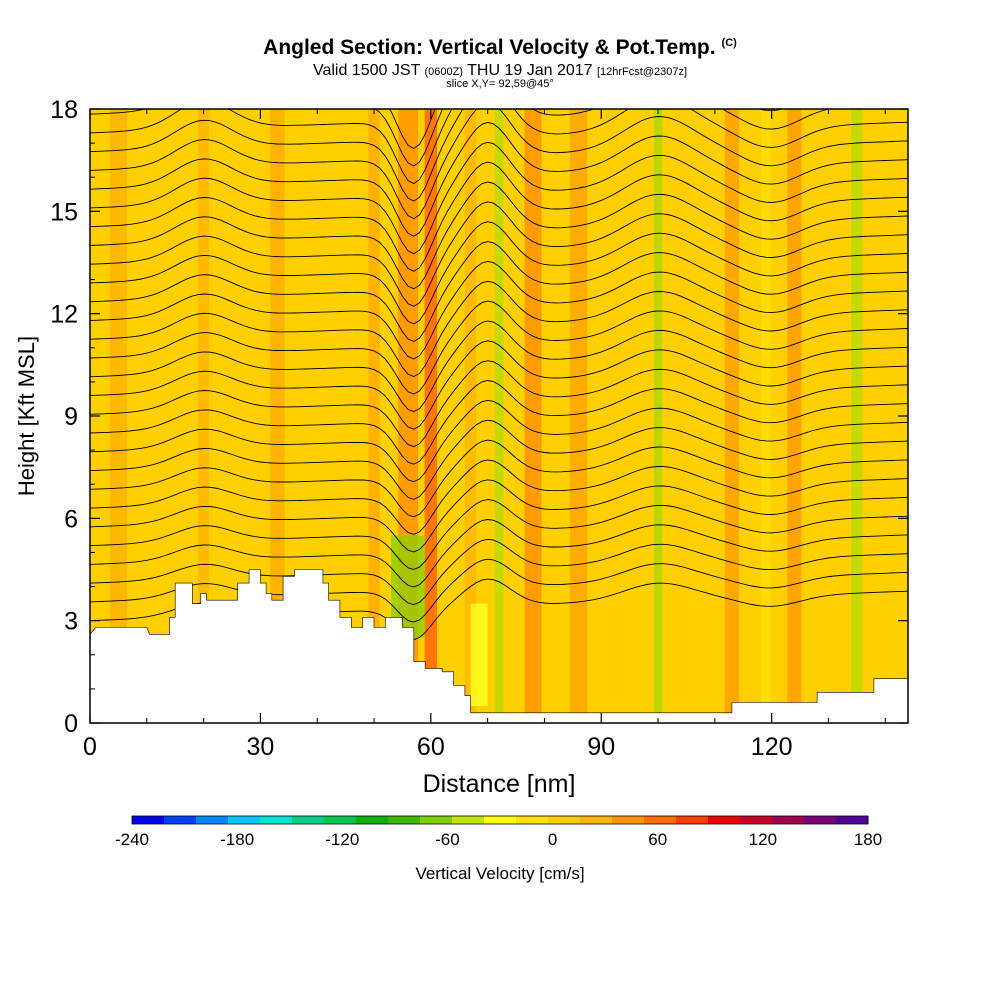 The image size is (1000, 1000). What do you see at coordinates (431, 747) in the screenshot?
I see `x-tick-label: 60` at bounding box center [431, 747].